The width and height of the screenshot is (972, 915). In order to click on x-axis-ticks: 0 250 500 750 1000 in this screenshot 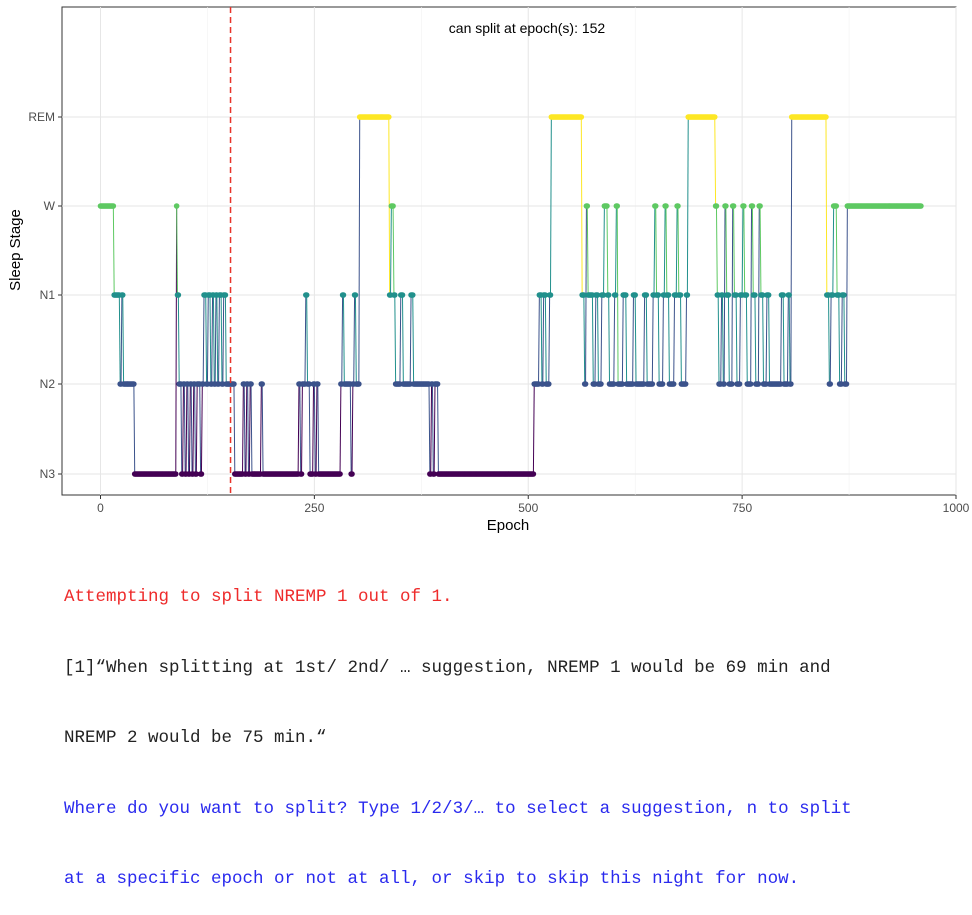, I will do `click(533, 505)`.